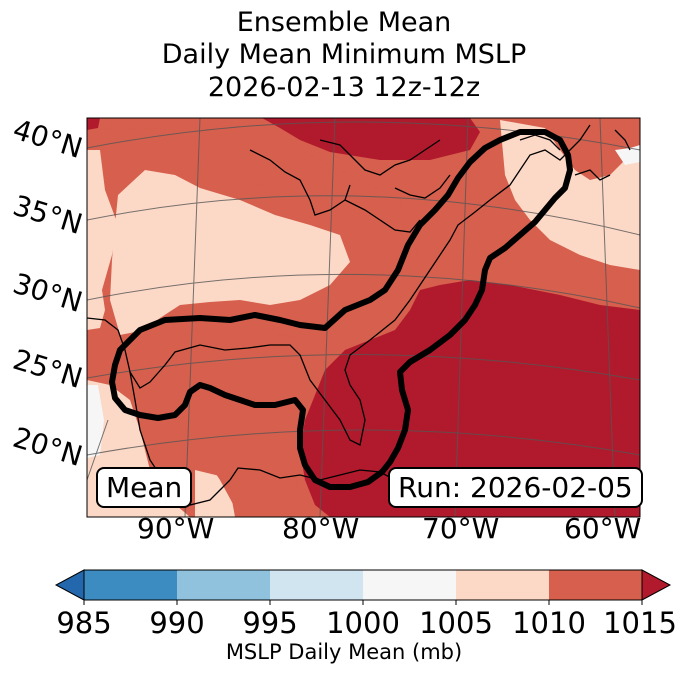  What do you see at coordinates (363, 602) in the screenshot?
I see `colorbar-tick-marks` at bounding box center [363, 602].